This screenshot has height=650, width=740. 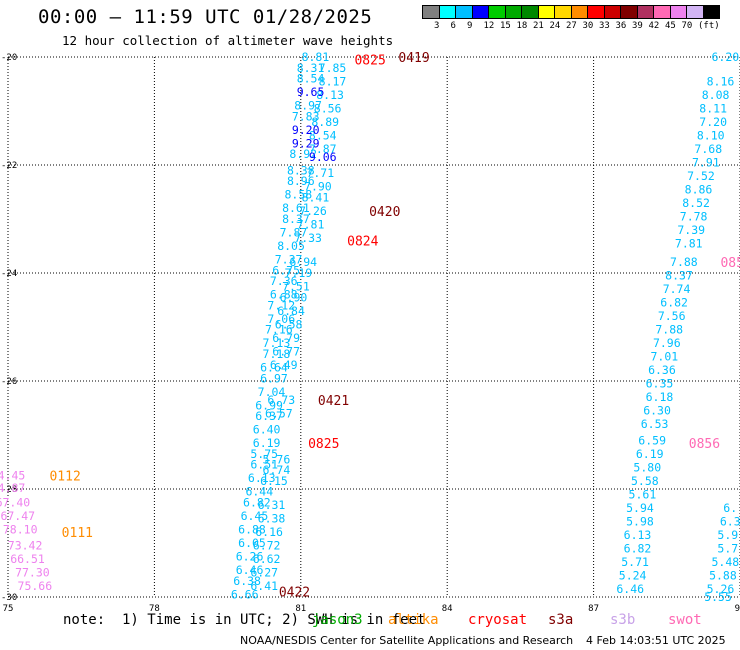 I want to click on colorbar-label: 6, so click(x=453, y=26).